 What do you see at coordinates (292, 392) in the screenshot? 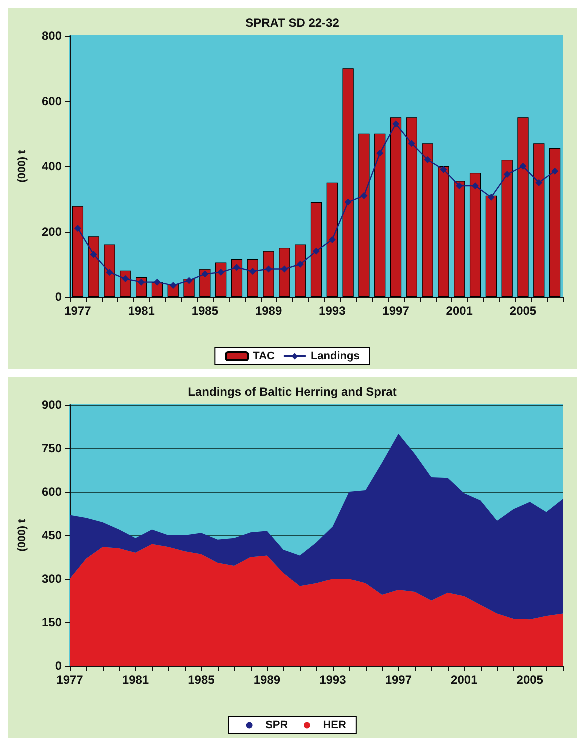
I see `chart-title: Landings of Baltic Herring and Sprat` at bounding box center [292, 392].